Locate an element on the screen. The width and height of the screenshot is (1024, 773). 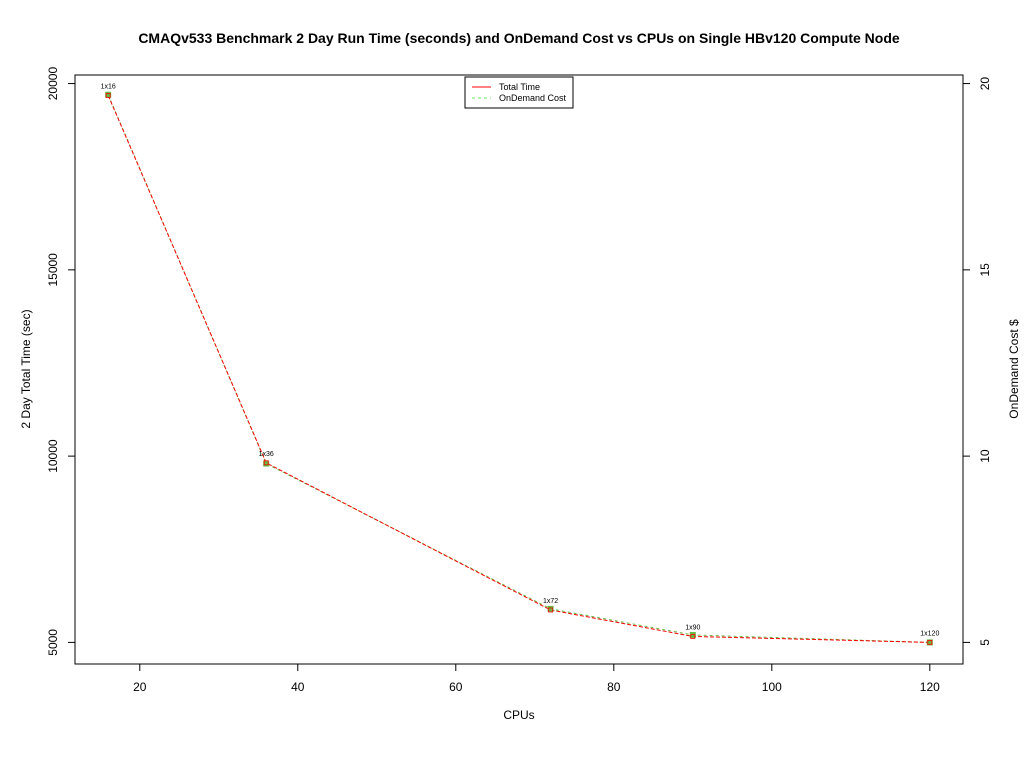
legend: Total Time OnDemand Cost is located at coordinates (519, 92).